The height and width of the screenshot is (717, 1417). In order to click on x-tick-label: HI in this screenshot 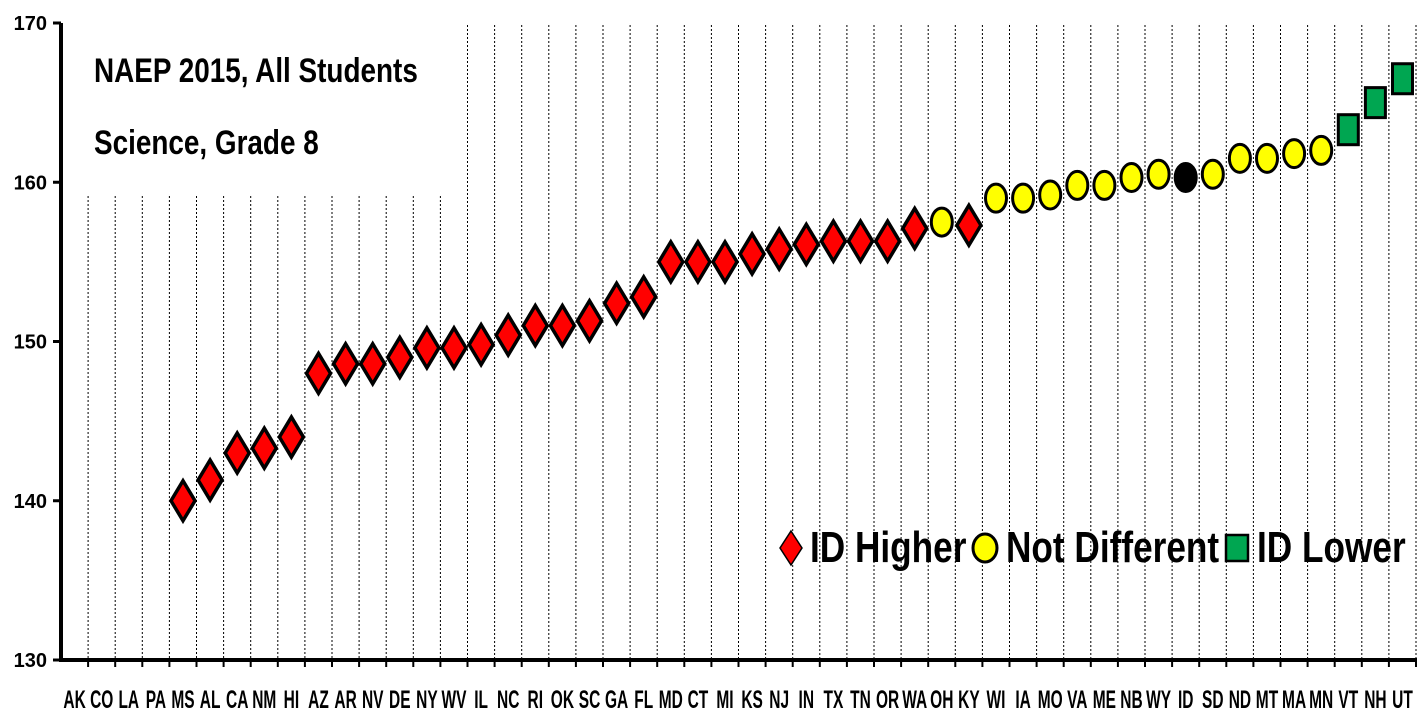, I will do `click(291, 700)`.